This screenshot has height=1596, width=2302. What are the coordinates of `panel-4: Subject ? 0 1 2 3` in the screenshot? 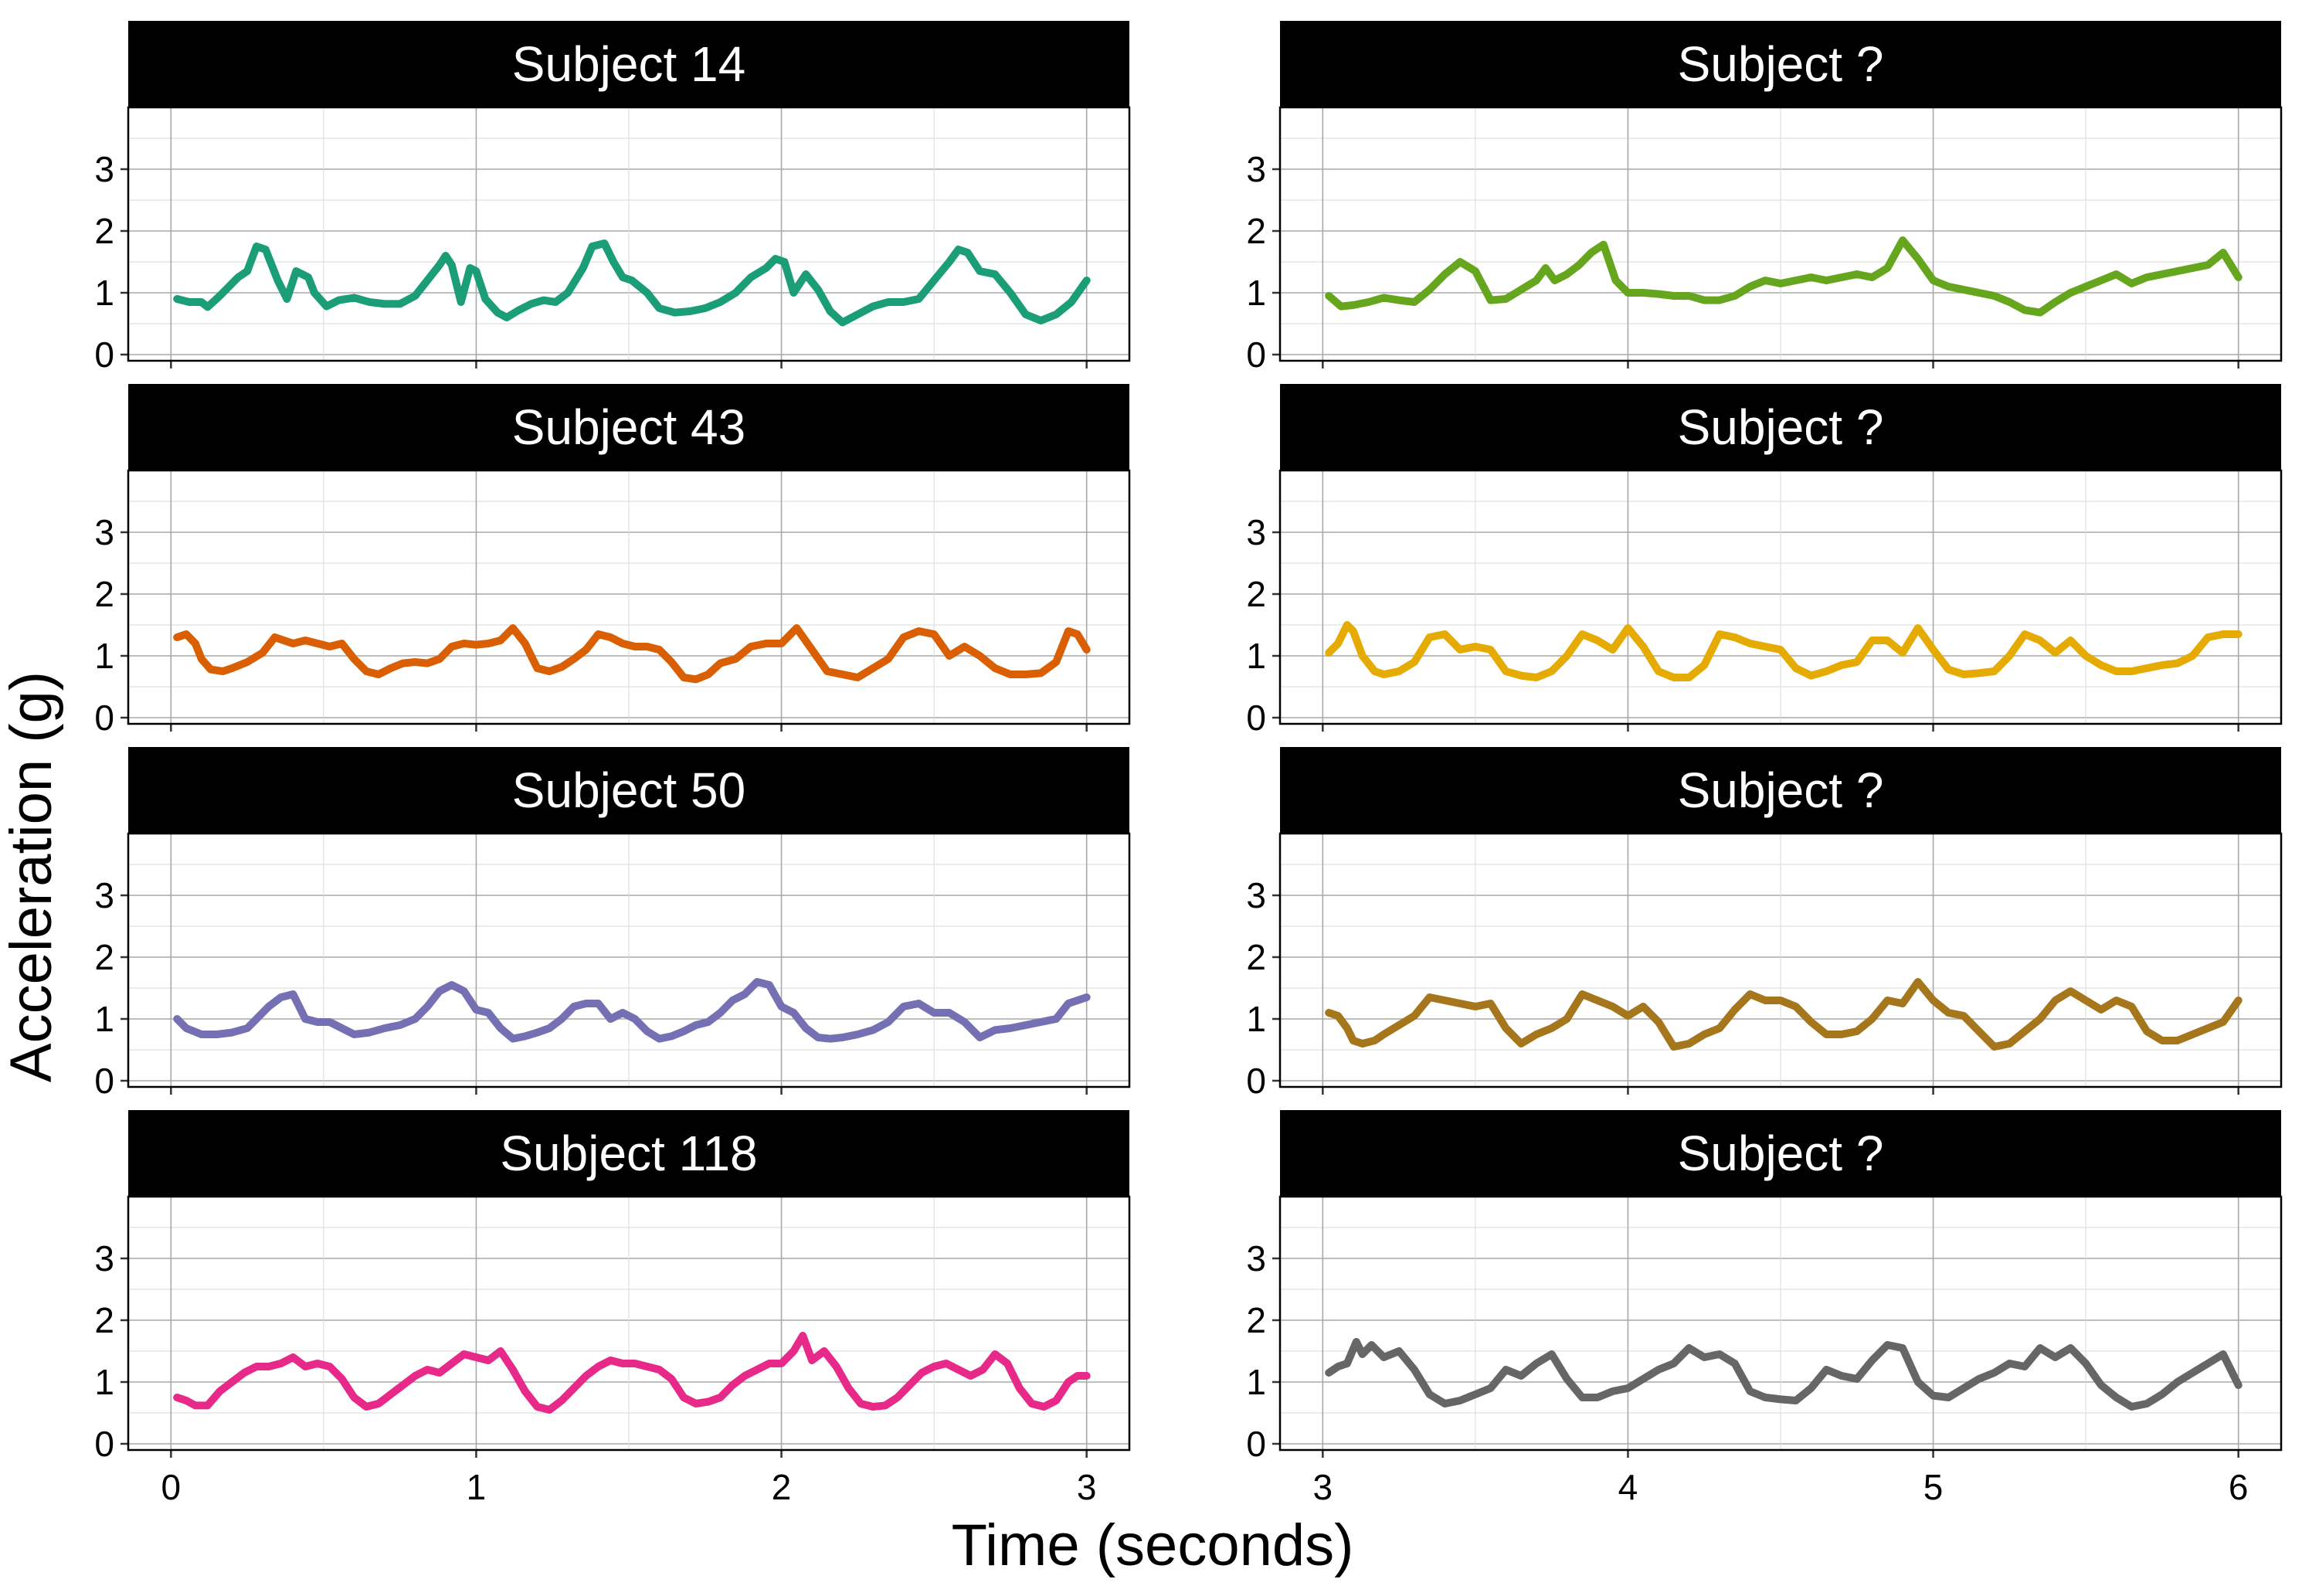 It's located at (1765, 561).